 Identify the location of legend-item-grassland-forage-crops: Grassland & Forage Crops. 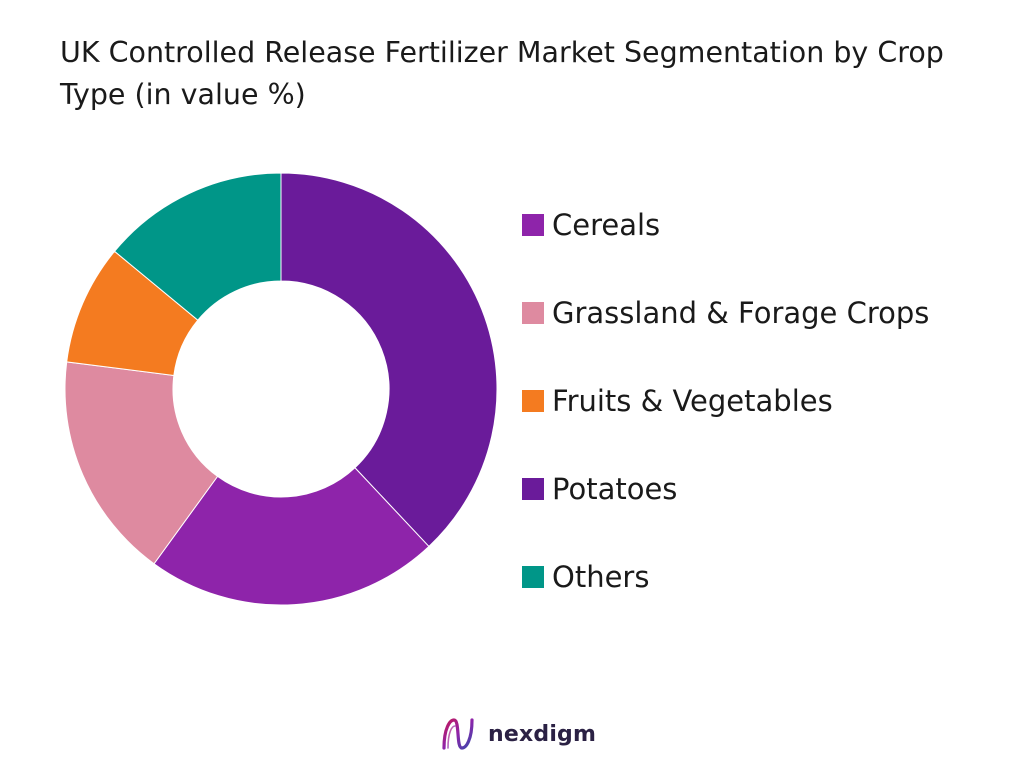
(725, 313).